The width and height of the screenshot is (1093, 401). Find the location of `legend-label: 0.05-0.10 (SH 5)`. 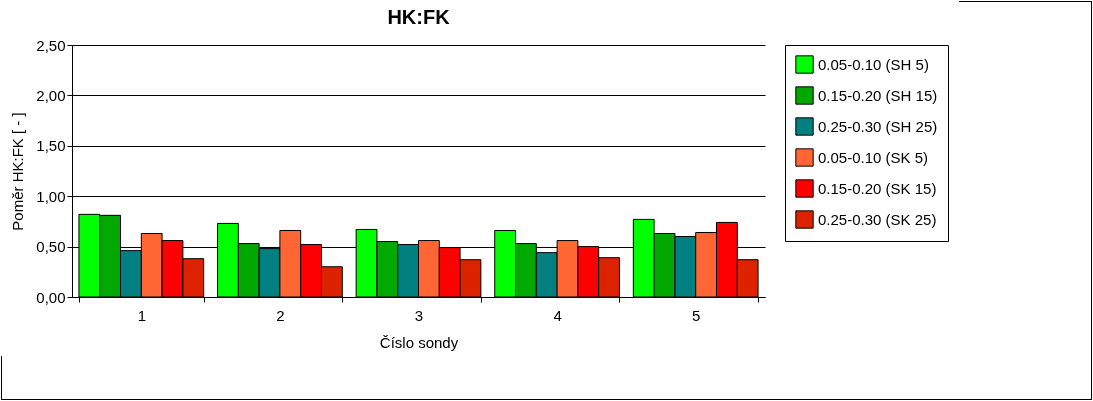

legend-label: 0.05-0.10 (SH 5) is located at coordinates (873, 64).